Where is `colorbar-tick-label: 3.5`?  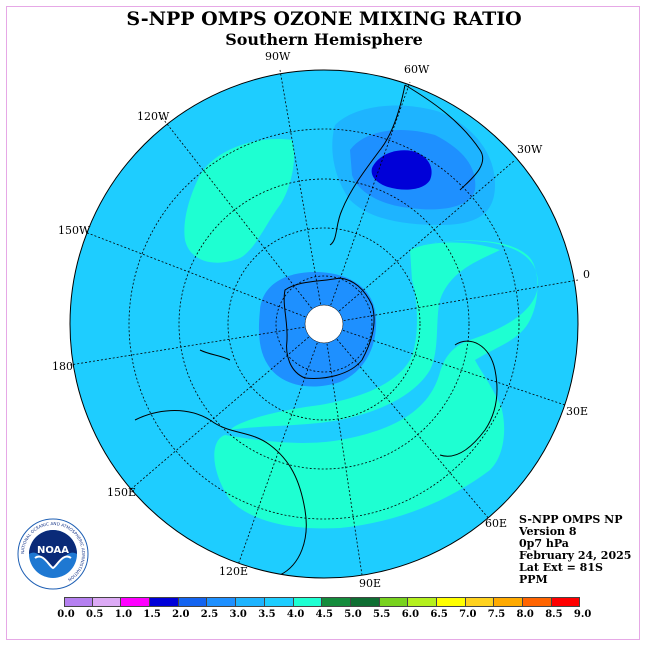 colorbar-tick-label: 3.5 is located at coordinates (267, 614).